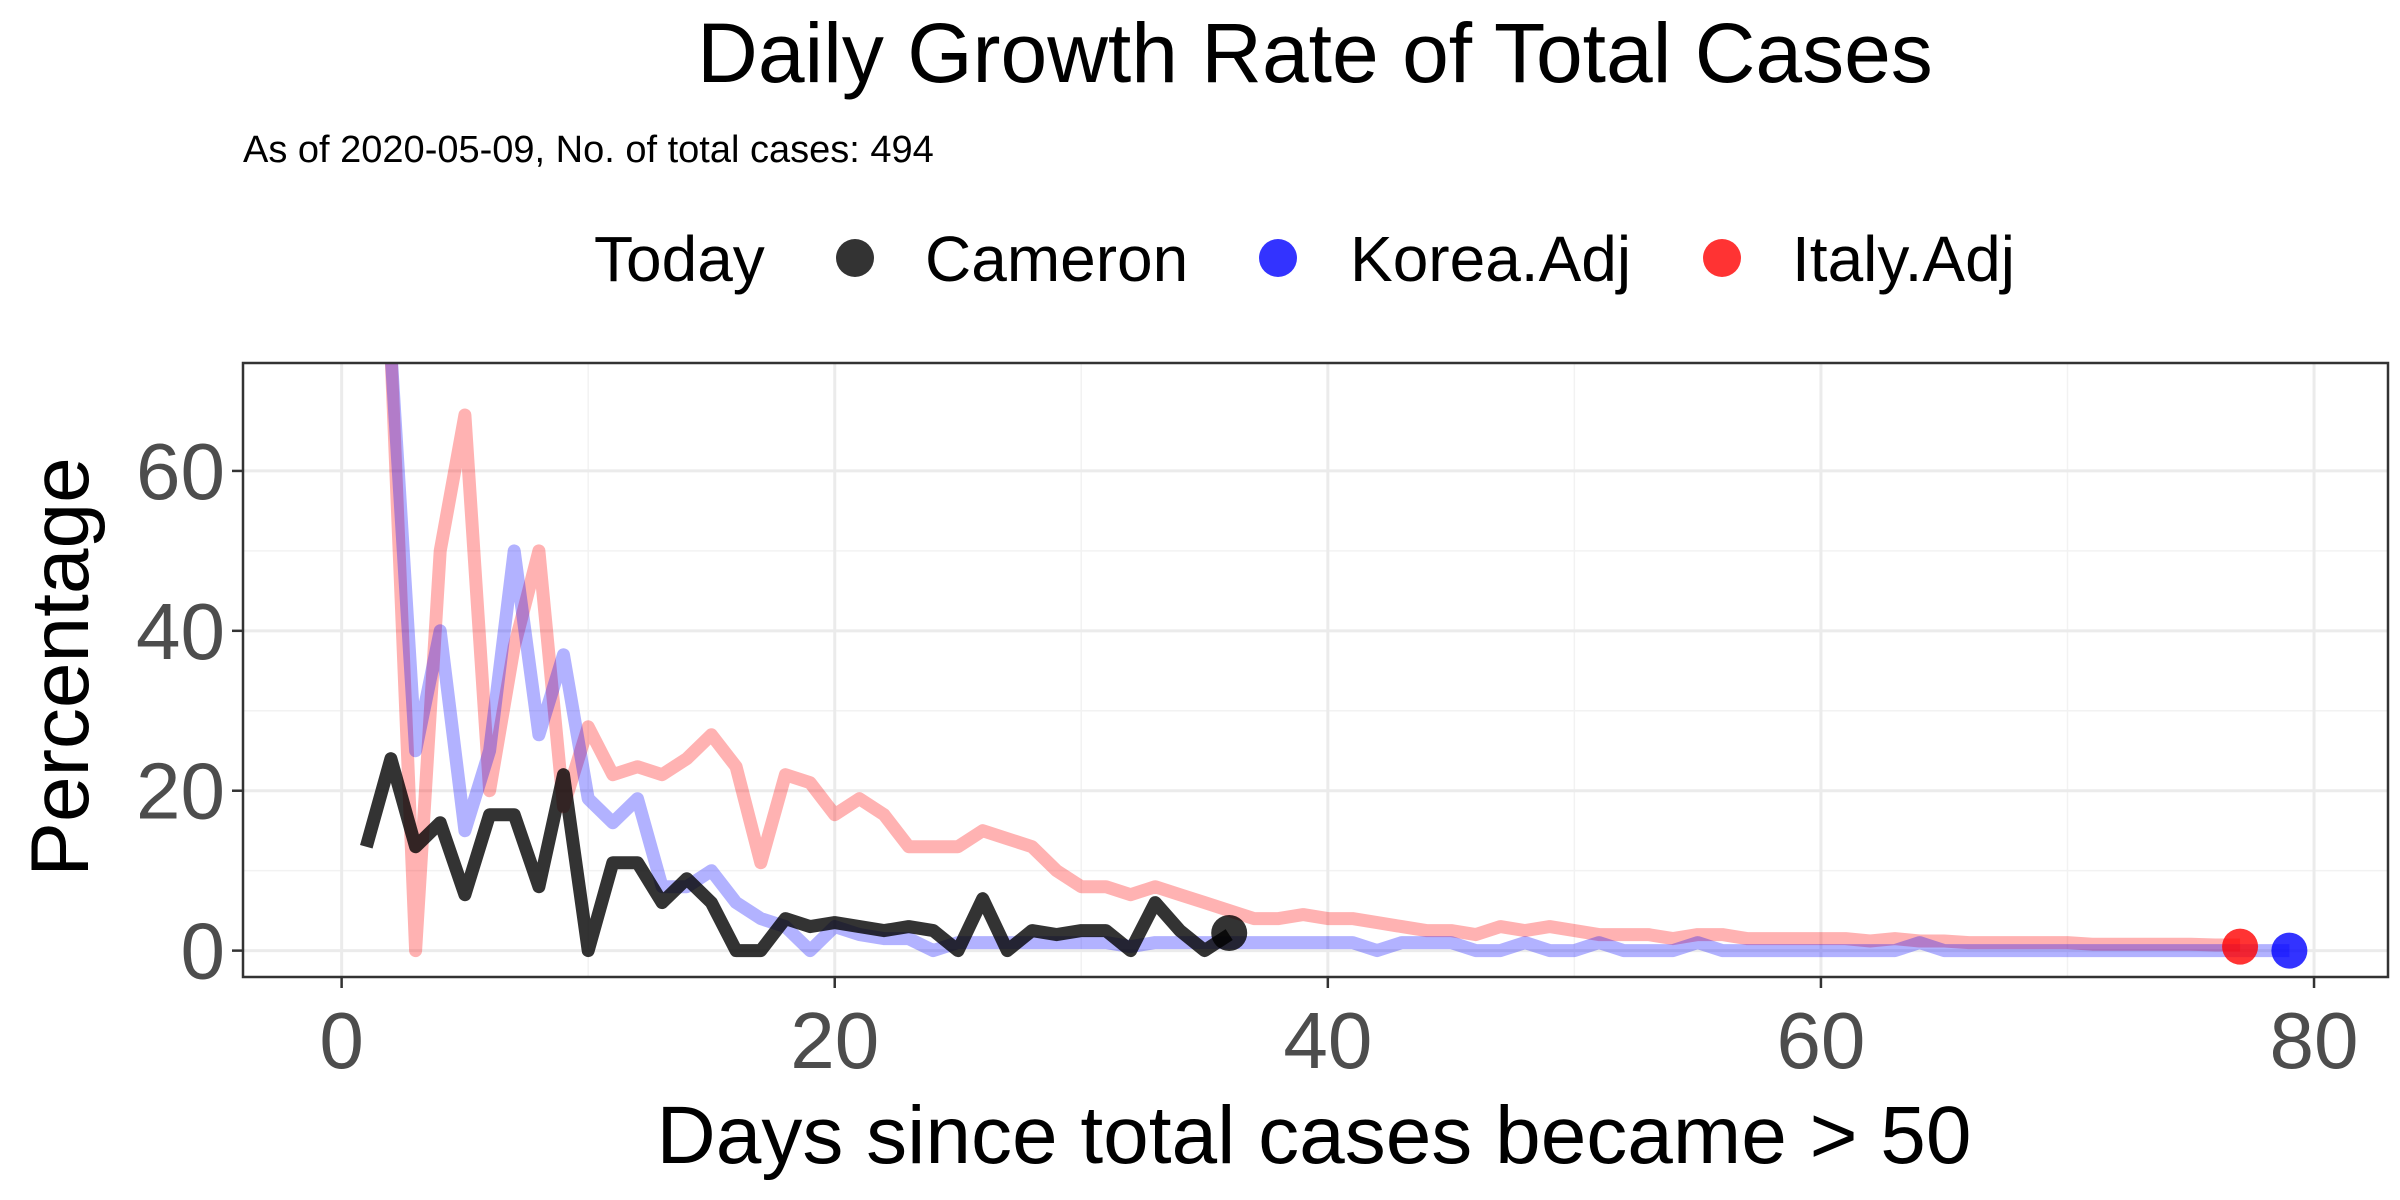  Describe the element at coordinates (1722, 258) in the screenshot. I see `legend-key-italy` at that location.